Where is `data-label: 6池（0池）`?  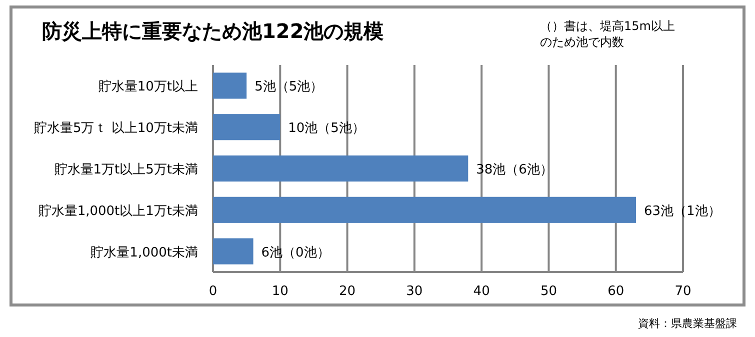 data-label: 6池（0池） is located at coordinates (295, 252).